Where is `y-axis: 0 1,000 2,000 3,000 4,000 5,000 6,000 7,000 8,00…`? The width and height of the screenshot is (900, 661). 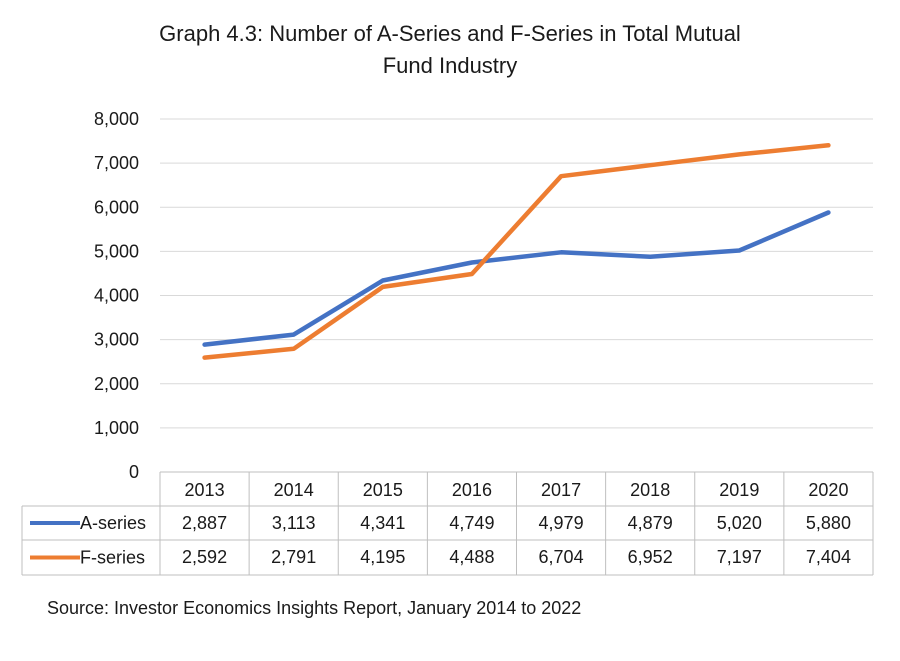 y-axis: 0 1,000 2,000 3,000 4,000 5,000 6,000 7,000 8,00… is located at coordinates (116, 295).